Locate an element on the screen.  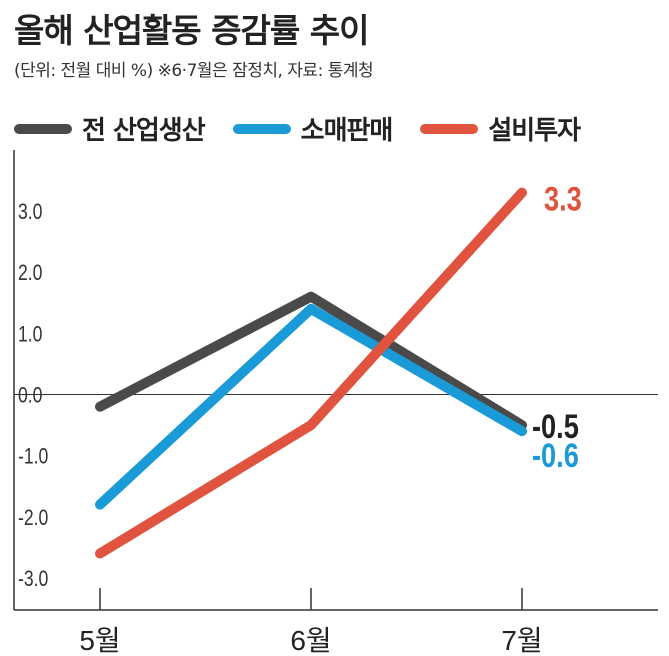
legend-swatch-retail is located at coordinates (261, 128).